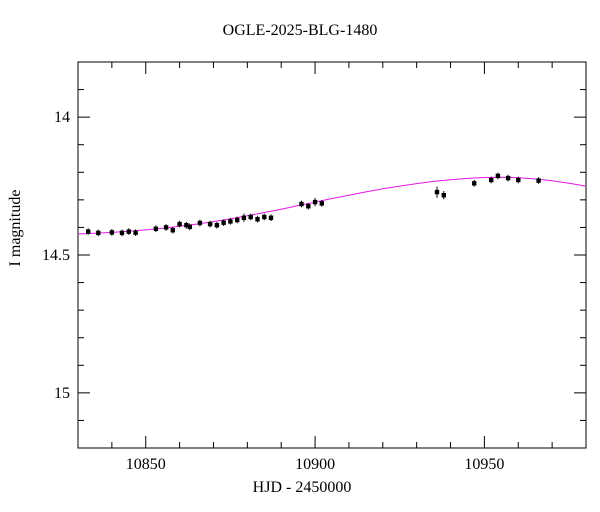  What do you see at coordinates (15, 228) in the screenshot?
I see `y-axis-label: I magnitude` at bounding box center [15, 228].